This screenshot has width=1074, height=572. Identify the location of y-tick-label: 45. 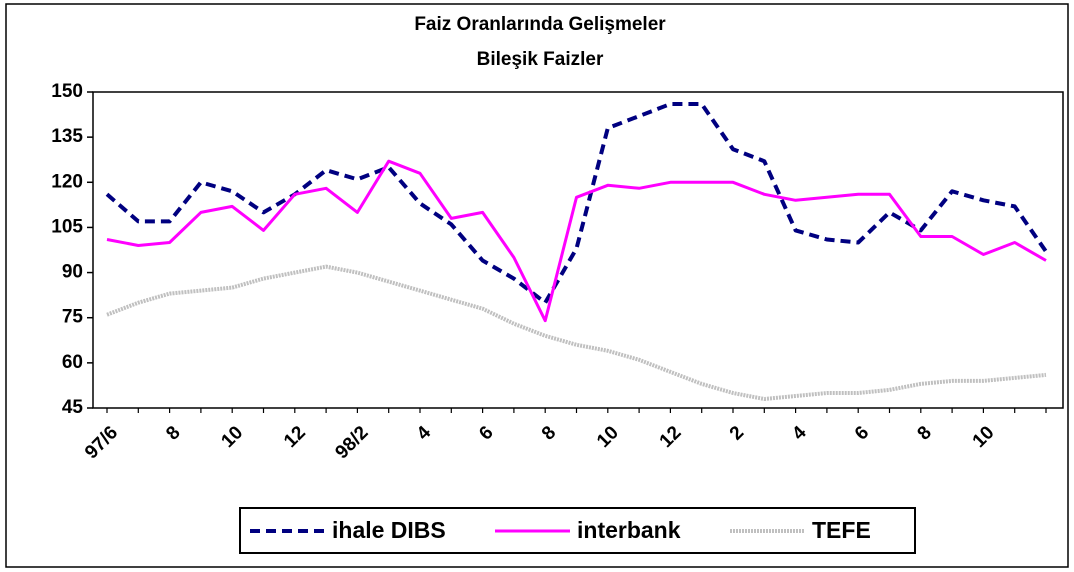
(73, 407).